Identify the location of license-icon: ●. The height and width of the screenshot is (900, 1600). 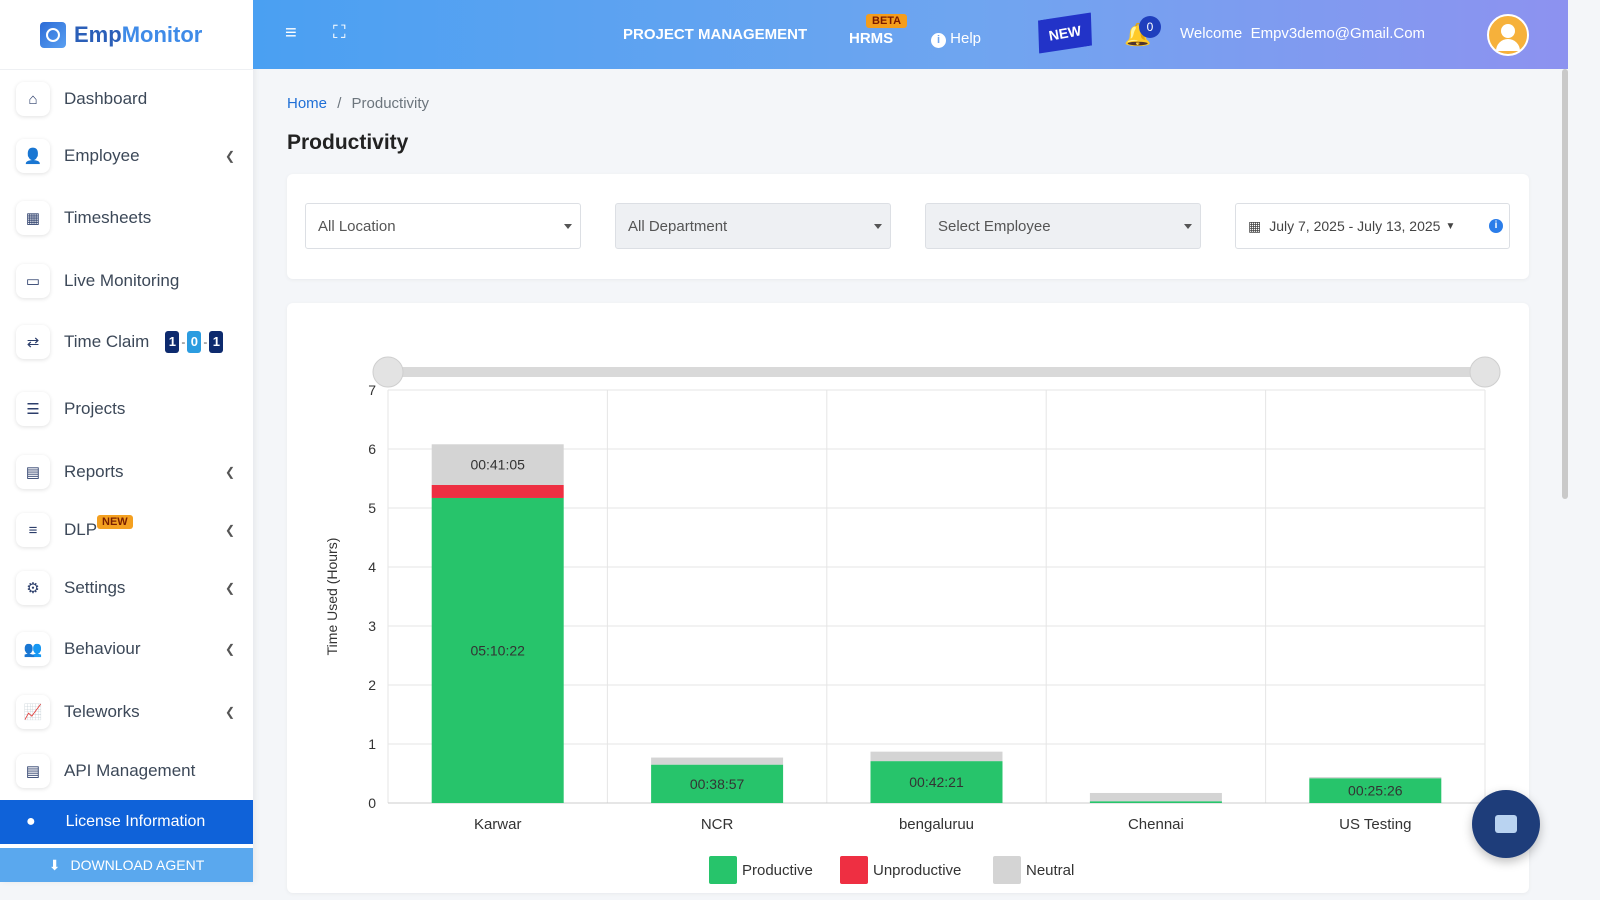
(31, 821).